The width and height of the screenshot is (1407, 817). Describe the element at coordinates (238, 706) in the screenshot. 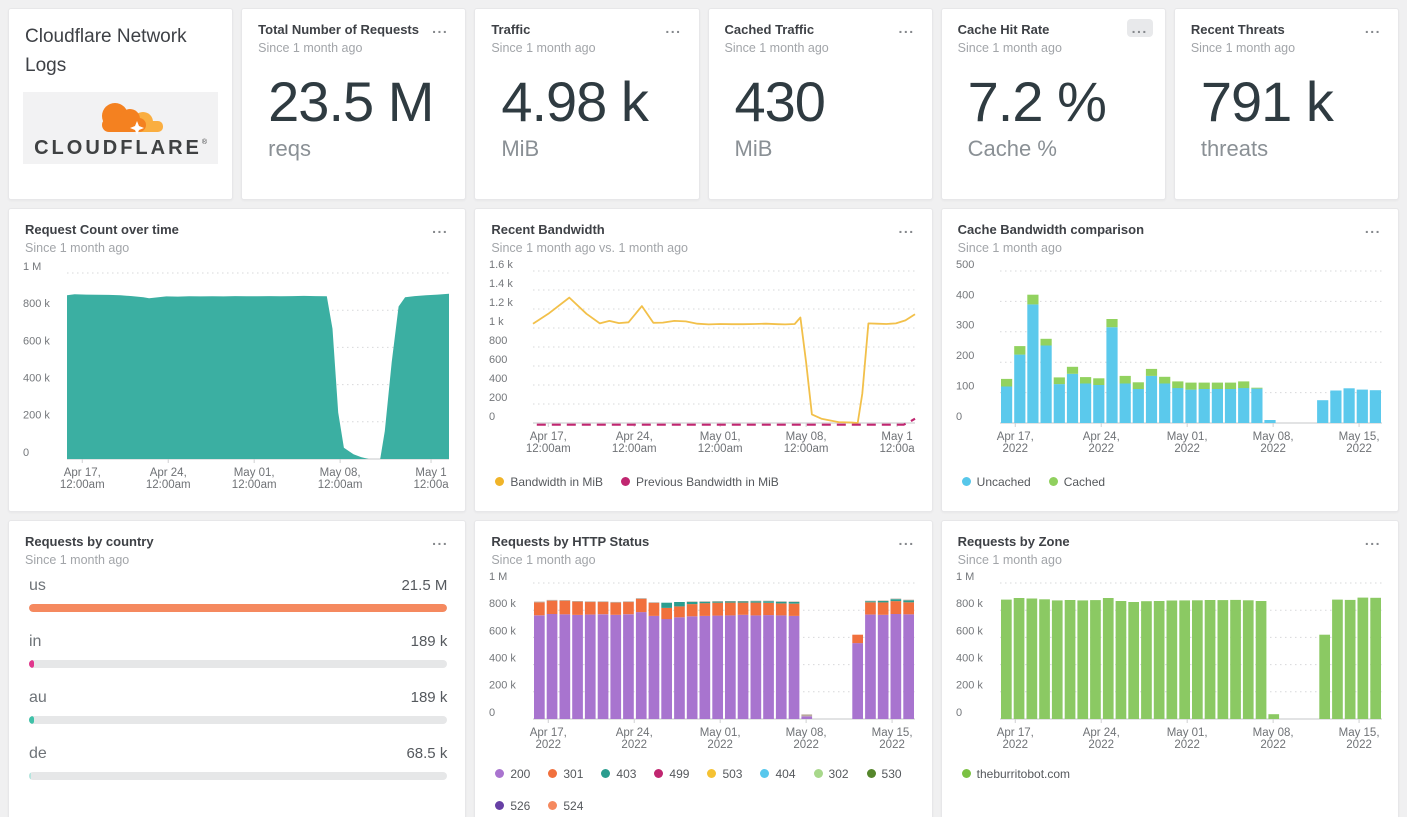

I see `country-row: au 189 k` at that location.